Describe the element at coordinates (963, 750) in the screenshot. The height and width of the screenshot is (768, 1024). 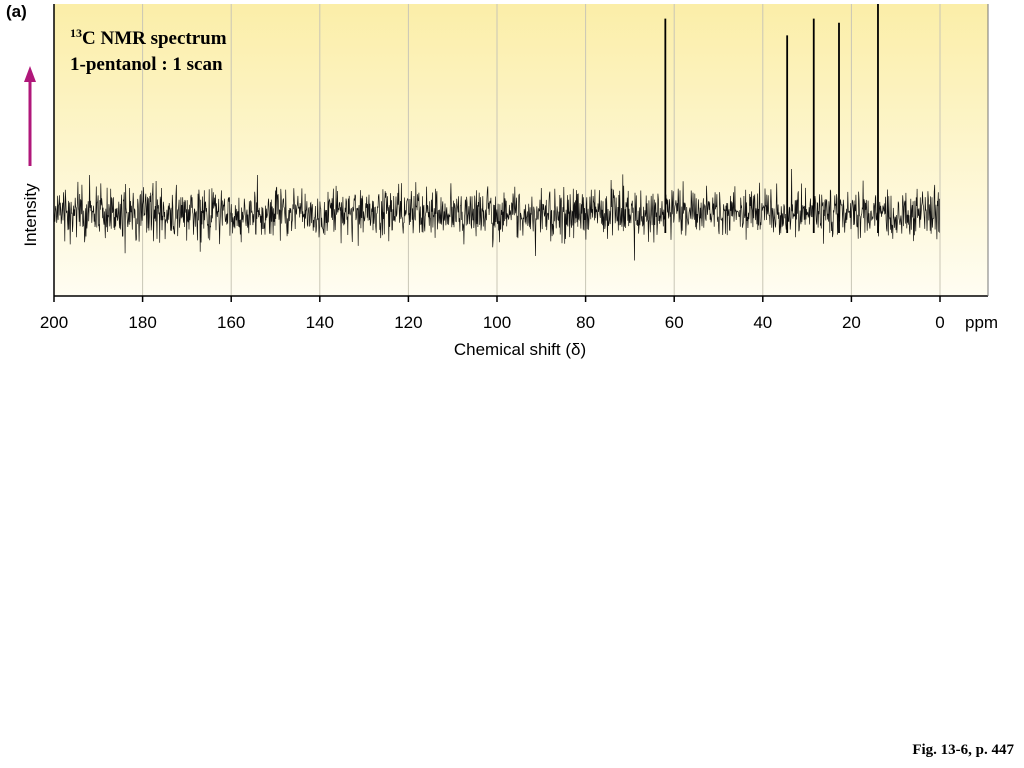
I see `figure-caption: Fig. 13-6, p. 447` at that location.